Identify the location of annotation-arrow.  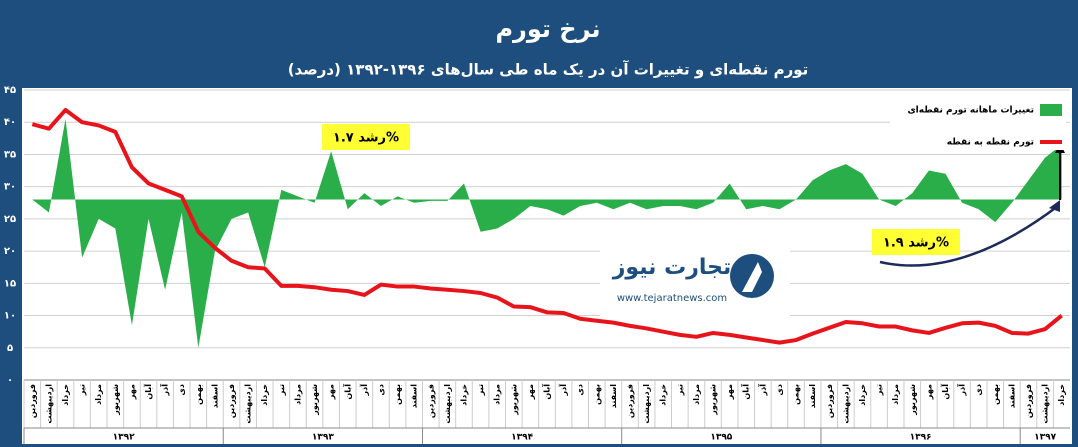
(969, 236).